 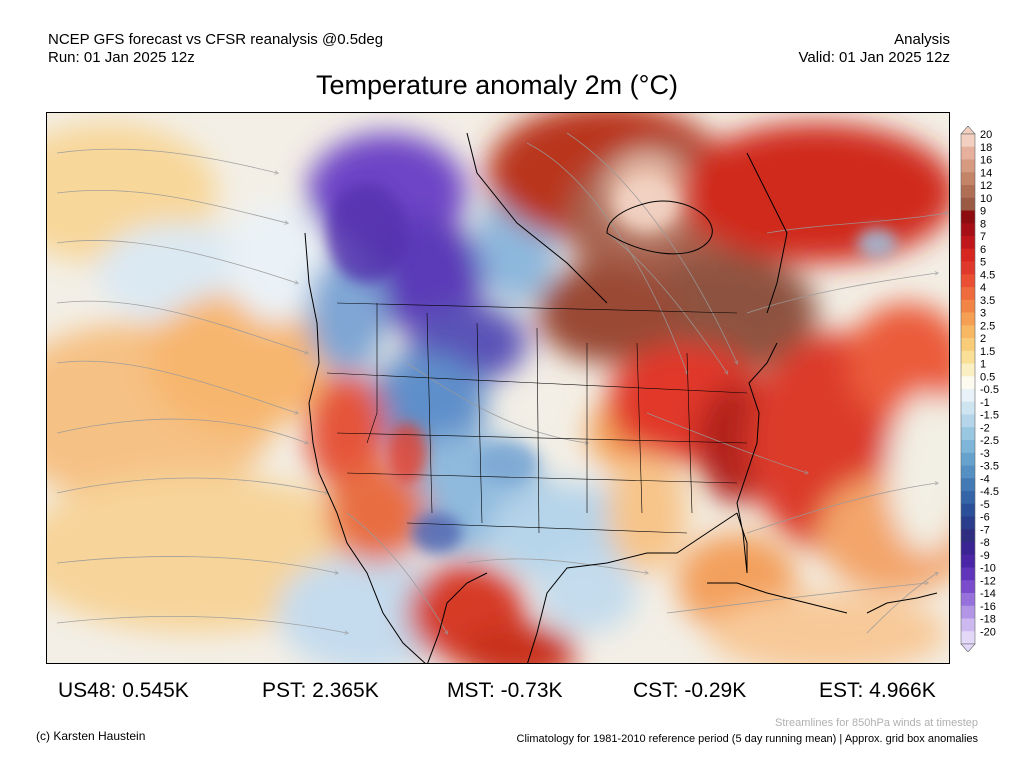 What do you see at coordinates (988, 607) in the screenshot?
I see `colorbar-label: -16` at bounding box center [988, 607].